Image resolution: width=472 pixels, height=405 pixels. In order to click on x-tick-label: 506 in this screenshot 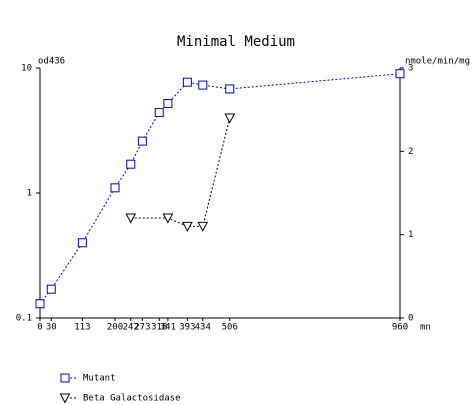, I will do `click(230, 328)`.